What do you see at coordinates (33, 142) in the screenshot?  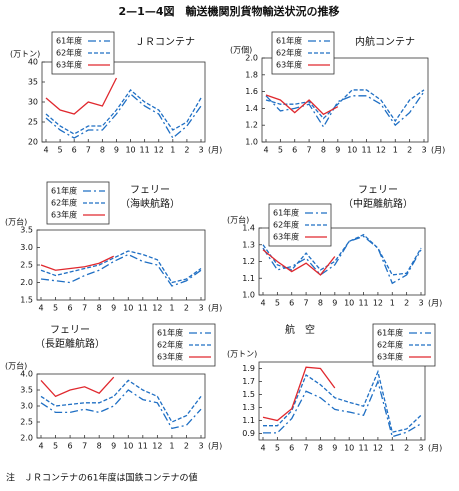 I see `y-tick-label: 20` at bounding box center [33, 142].